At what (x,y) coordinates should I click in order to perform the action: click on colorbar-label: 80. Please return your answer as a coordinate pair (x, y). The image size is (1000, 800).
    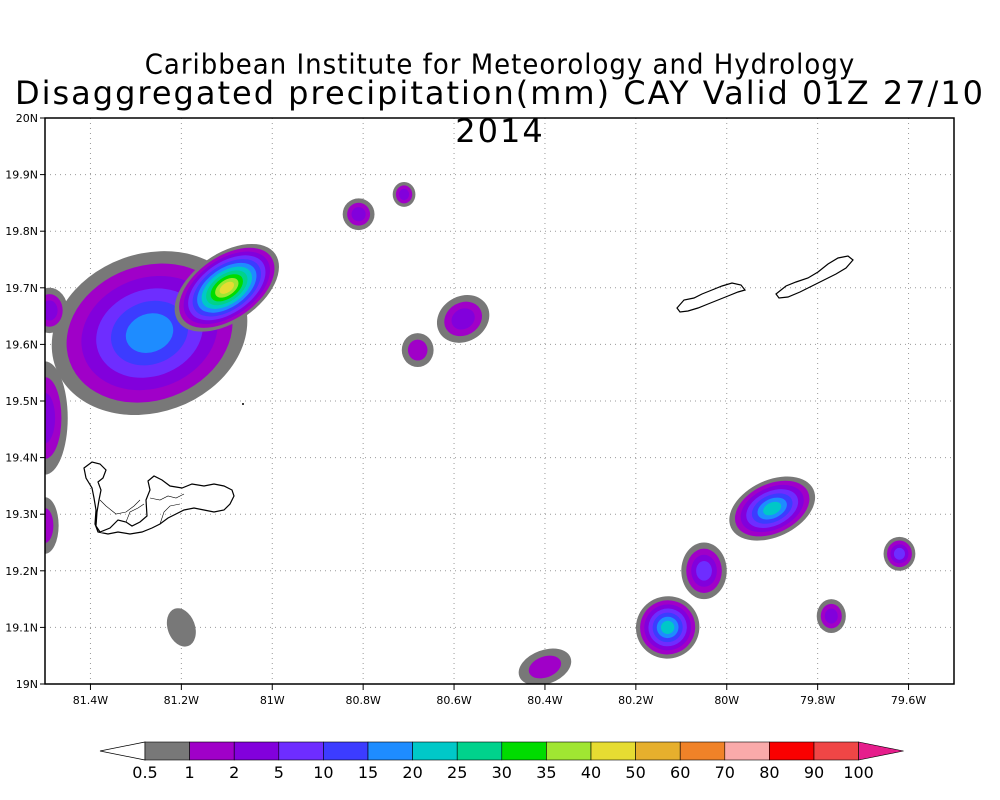
    Looking at the image, I should click on (769, 772).